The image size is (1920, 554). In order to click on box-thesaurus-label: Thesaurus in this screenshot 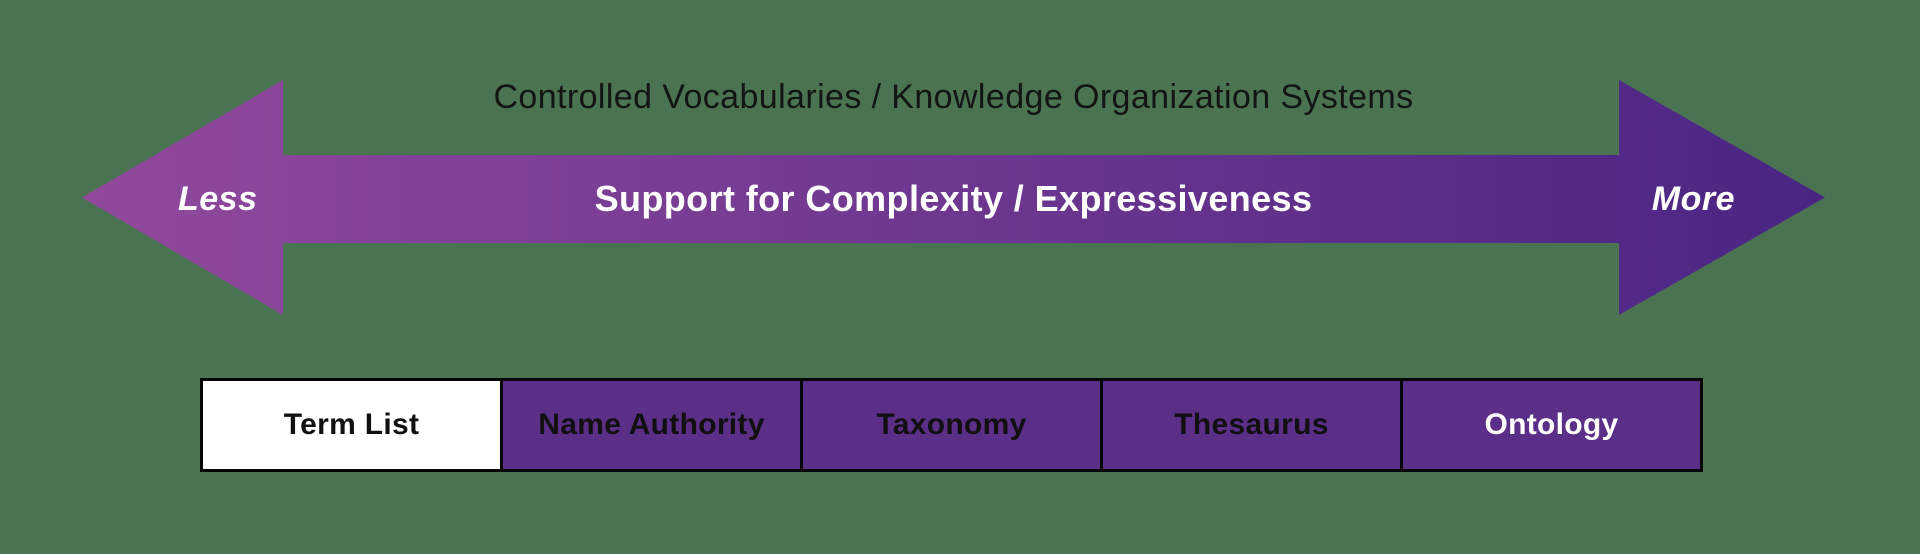, I will do `click(1251, 424)`.